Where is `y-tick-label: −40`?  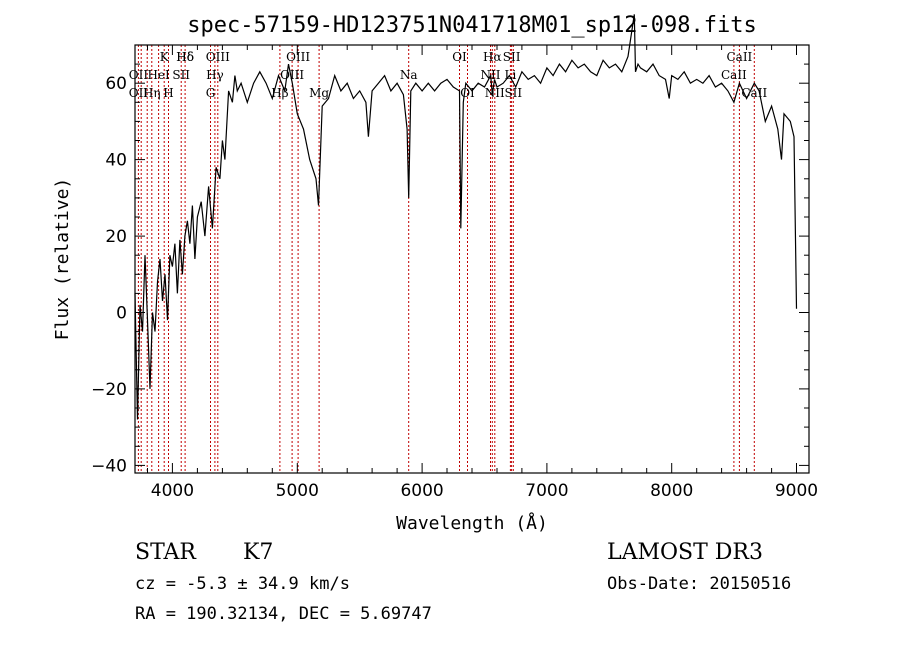 y-tick-label: −40 is located at coordinates (109, 466).